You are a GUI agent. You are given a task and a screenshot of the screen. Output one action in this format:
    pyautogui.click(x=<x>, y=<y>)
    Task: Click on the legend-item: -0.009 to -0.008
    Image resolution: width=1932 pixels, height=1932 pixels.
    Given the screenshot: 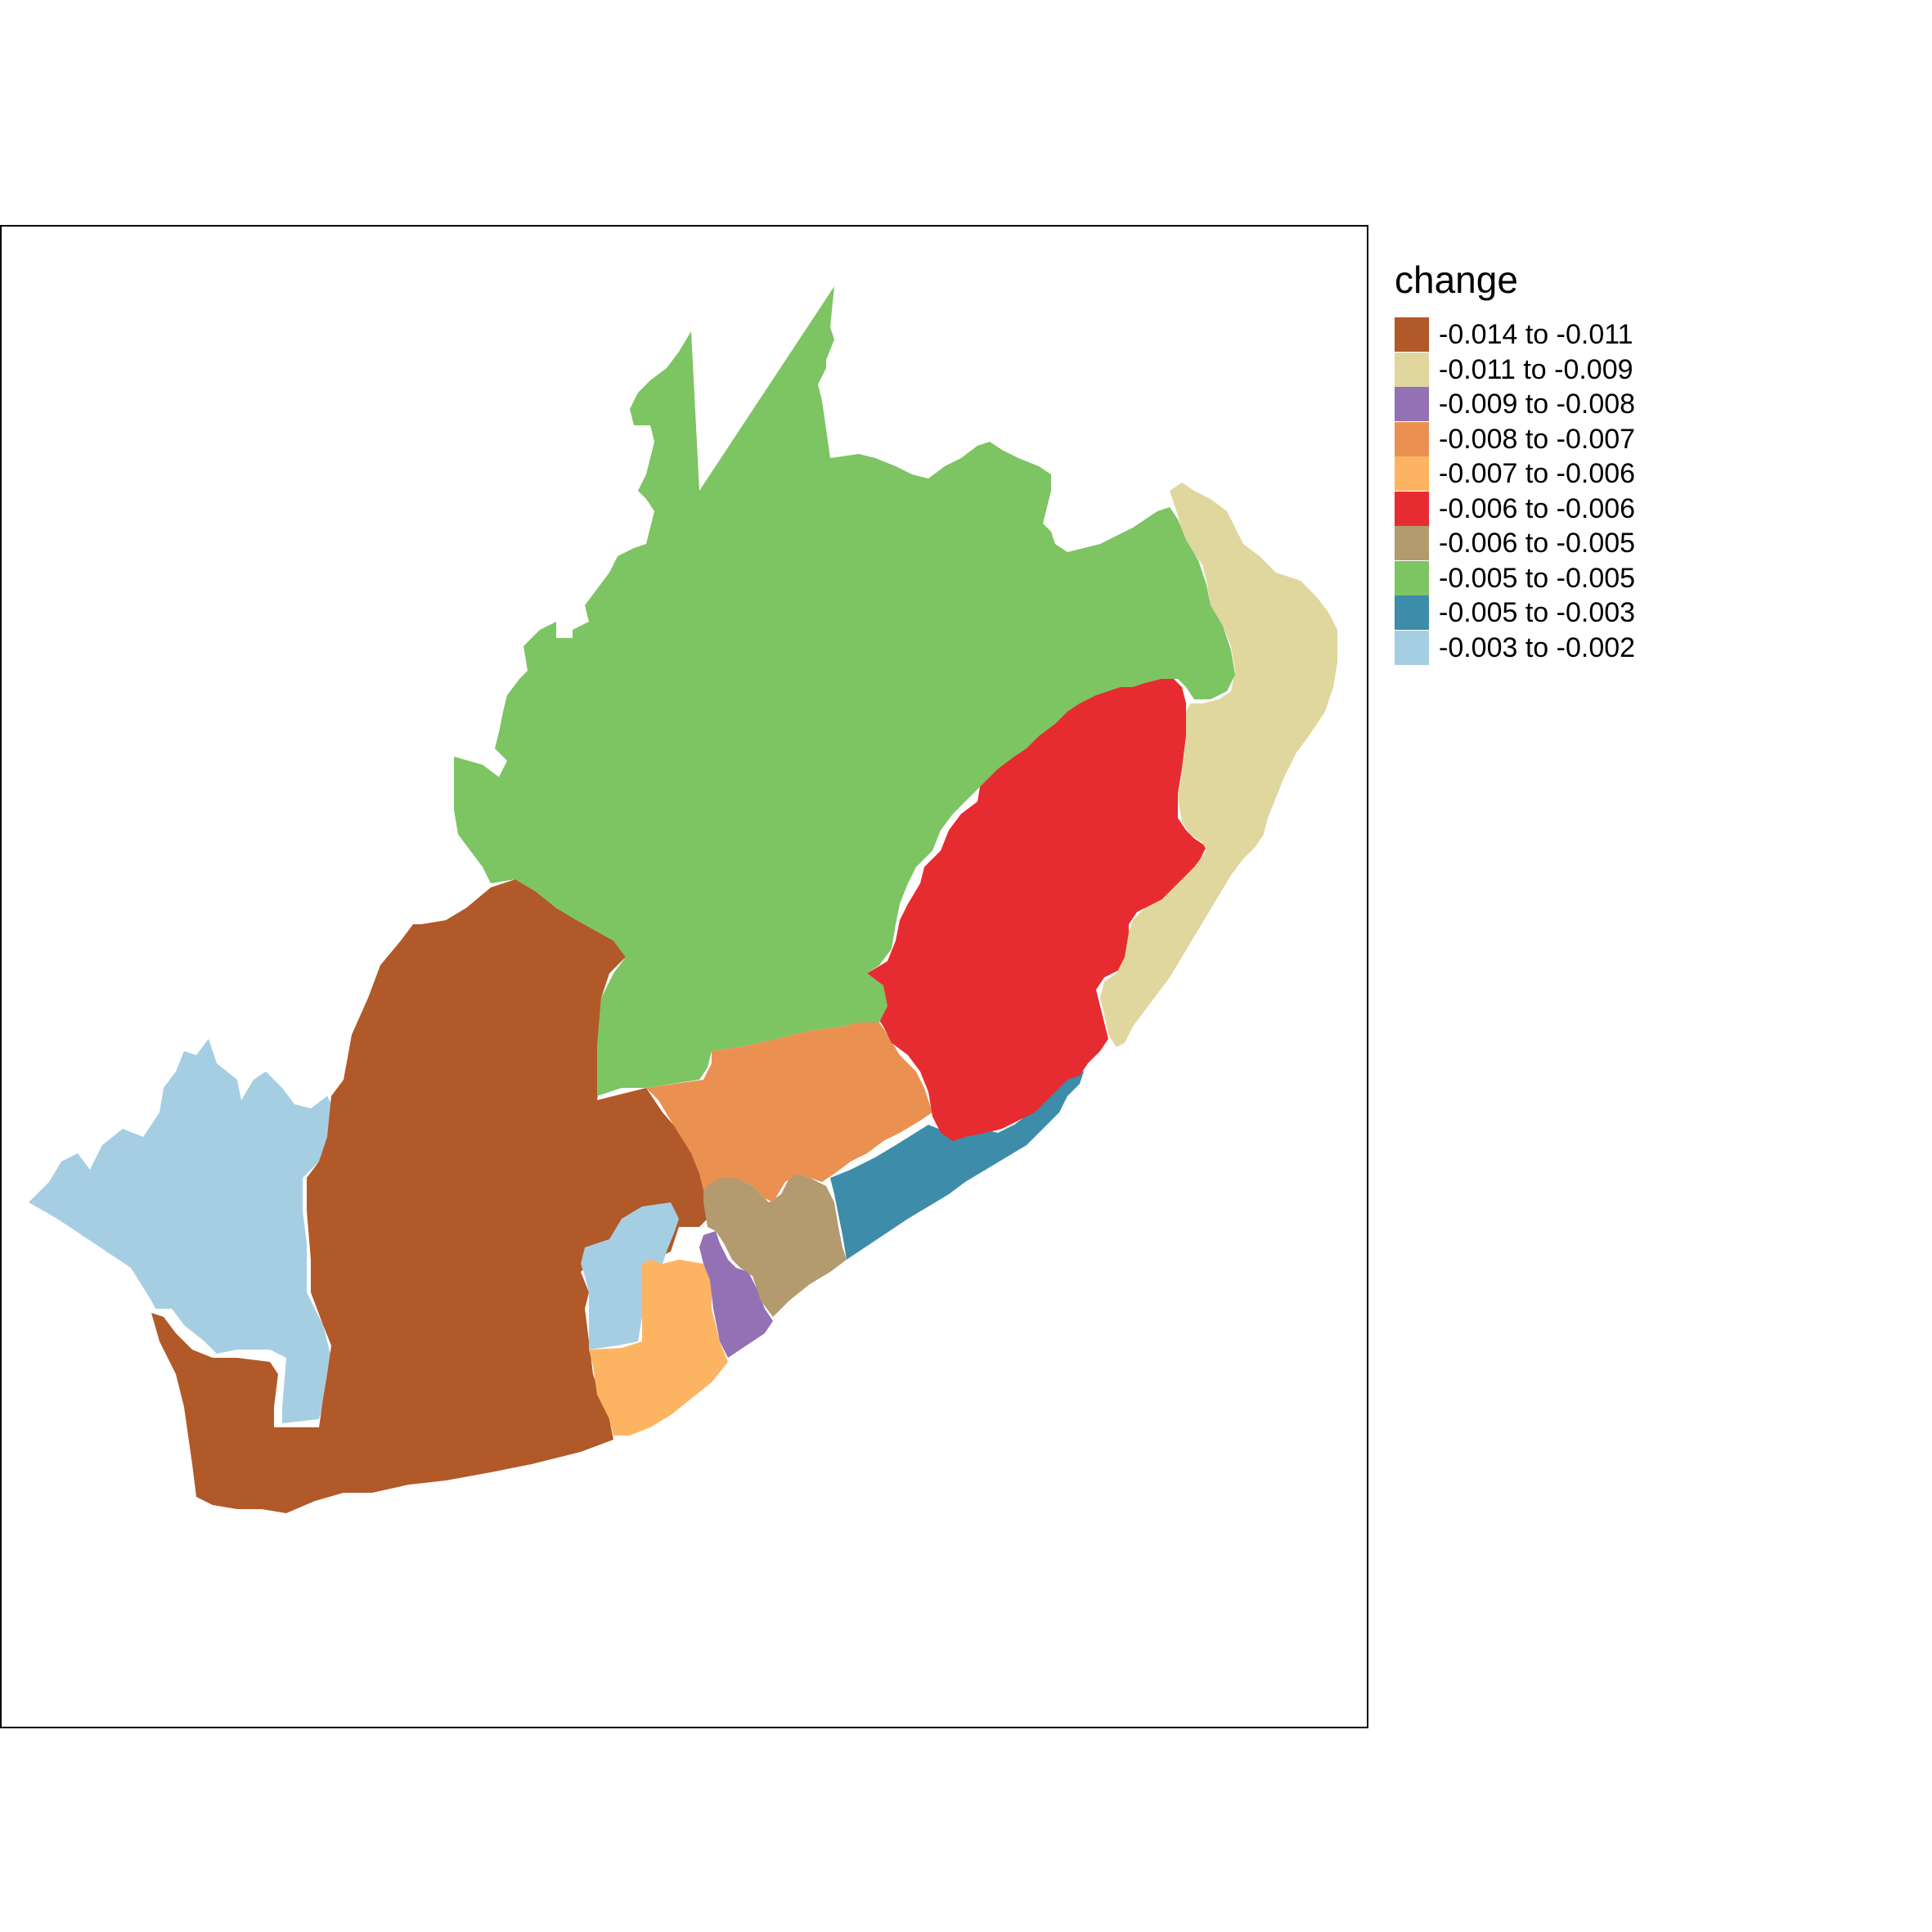 What is the action you would take?
    pyautogui.click(x=1515, y=405)
    